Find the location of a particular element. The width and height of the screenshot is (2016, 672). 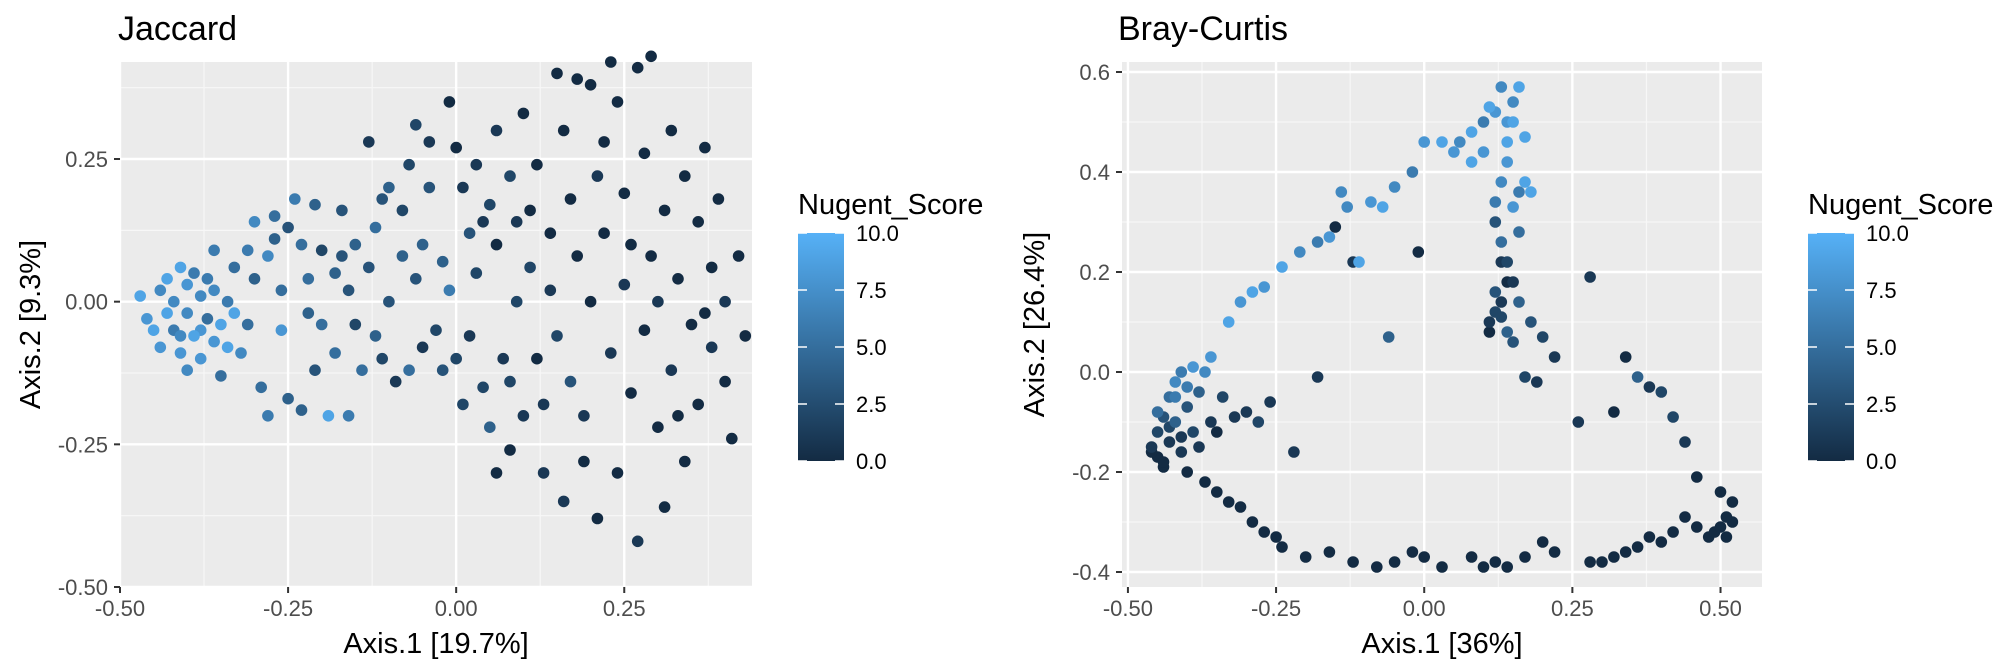

y-tick-label: 0.0 is located at coordinates (1094, 372).